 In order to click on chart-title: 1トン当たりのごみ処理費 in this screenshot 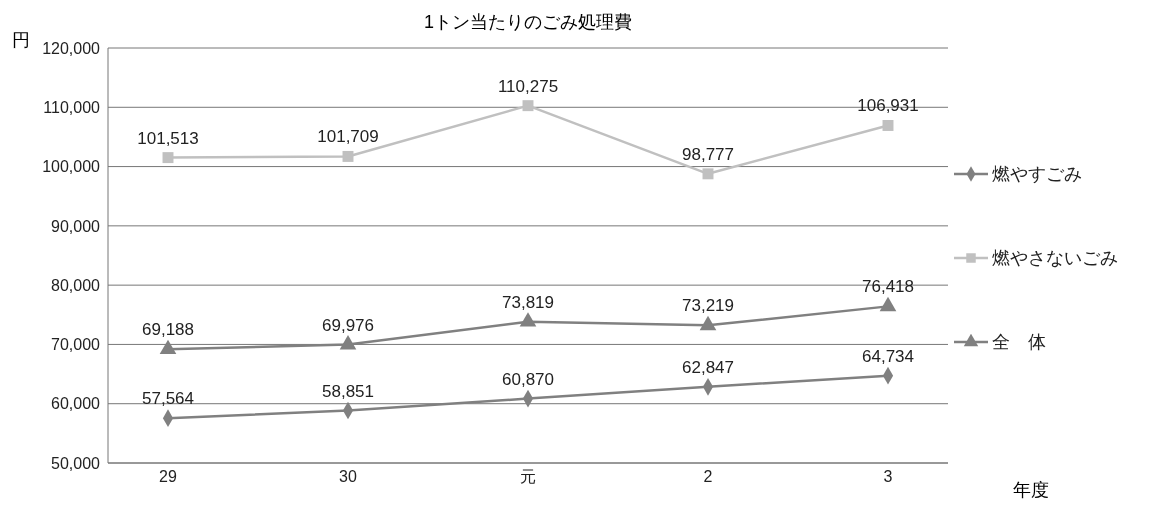, I will do `click(527, 22)`.